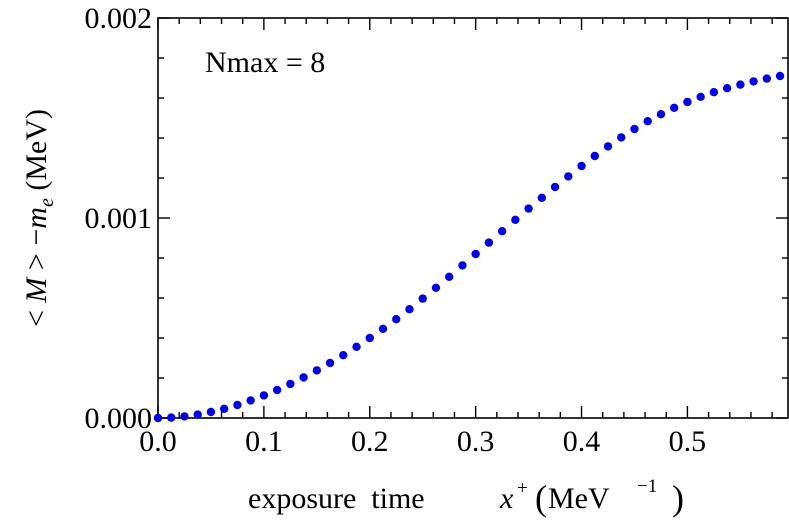  Describe the element at coordinates (36, 290) in the screenshot. I see `y-axis-title-M: M` at that location.